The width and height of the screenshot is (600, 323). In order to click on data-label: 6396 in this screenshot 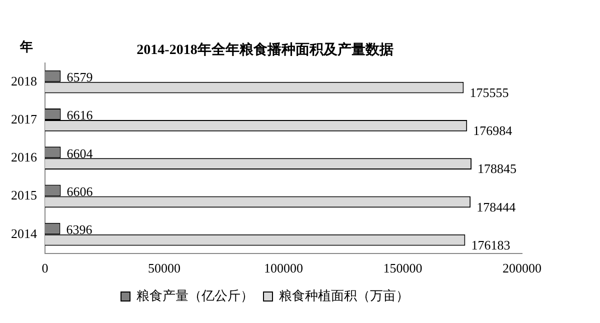, I will do `click(79, 230)`.